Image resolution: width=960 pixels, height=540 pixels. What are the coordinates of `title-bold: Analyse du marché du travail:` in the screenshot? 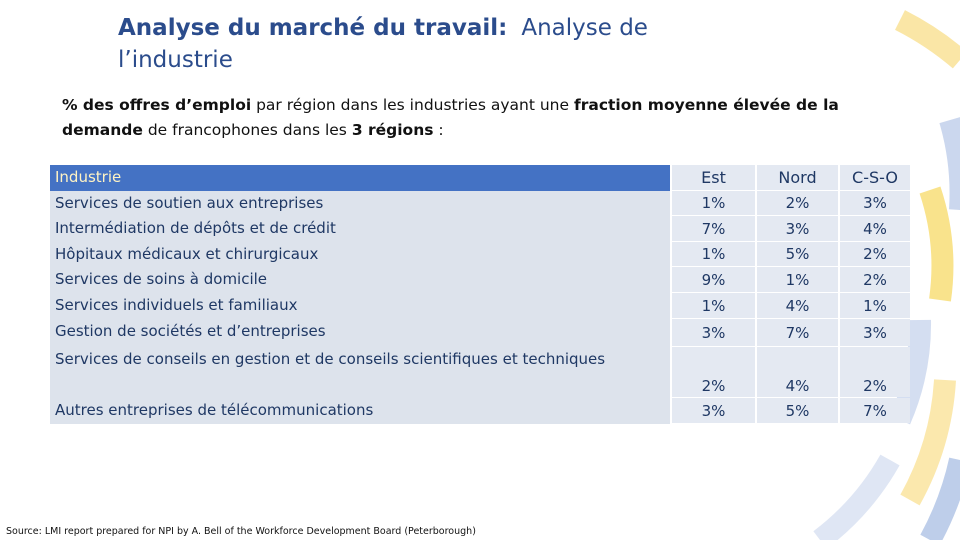 It's located at (313, 28).